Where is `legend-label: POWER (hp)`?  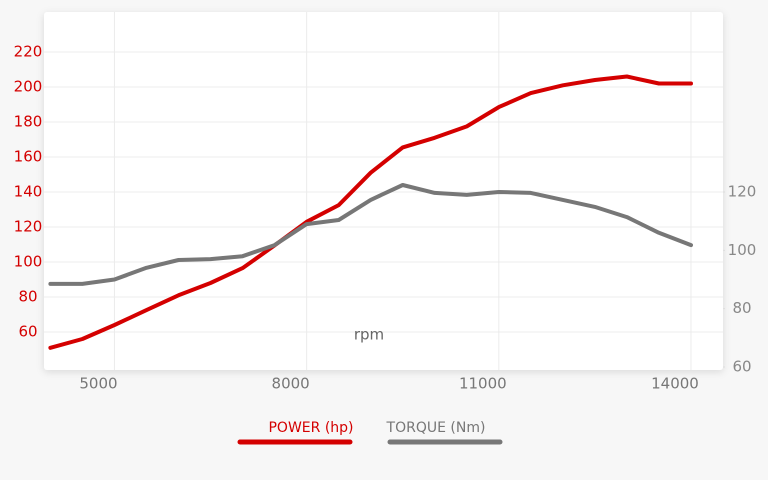
legend-label: POWER (hp) is located at coordinates (310, 428).